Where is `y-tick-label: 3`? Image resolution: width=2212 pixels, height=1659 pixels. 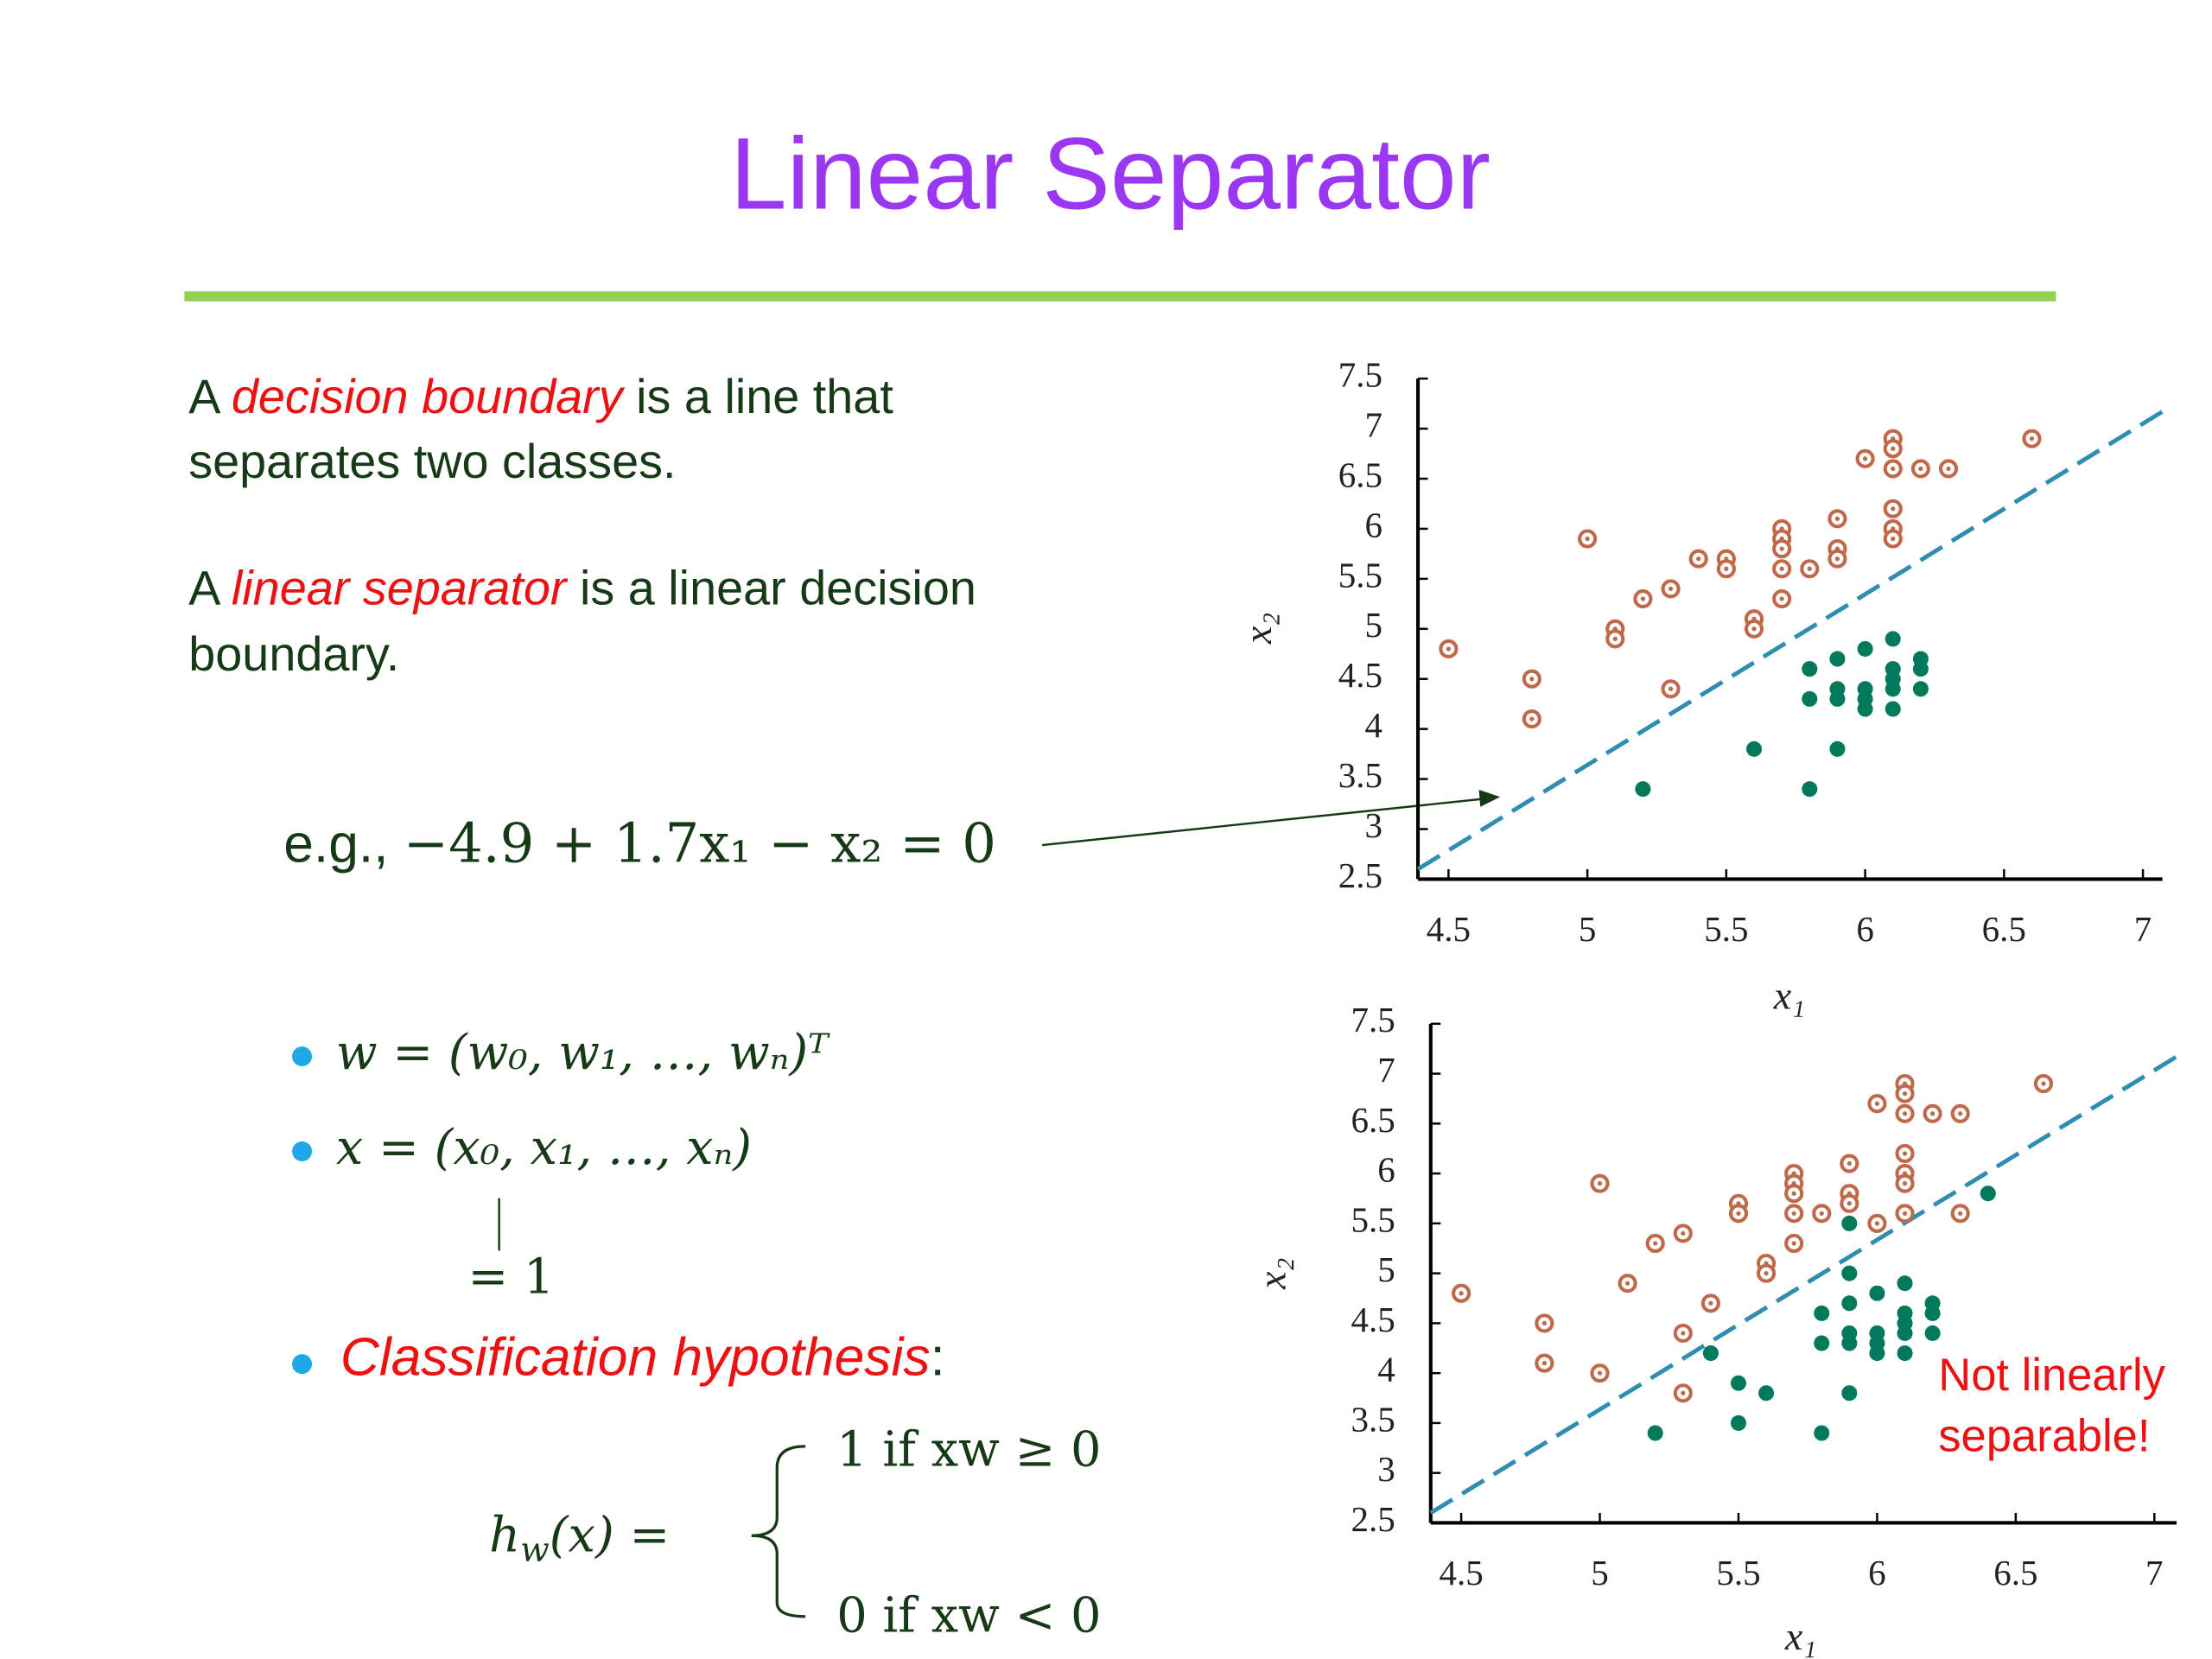
y-tick-label: 3 is located at coordinates (1373, 825).